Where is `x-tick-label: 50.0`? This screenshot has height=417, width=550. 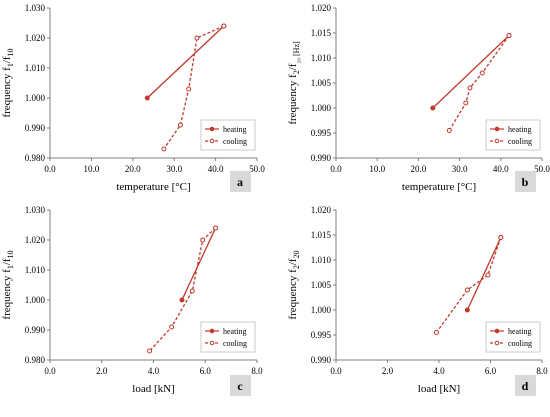
x-tick-label: 50.0 is located at coordinates (257, 169).